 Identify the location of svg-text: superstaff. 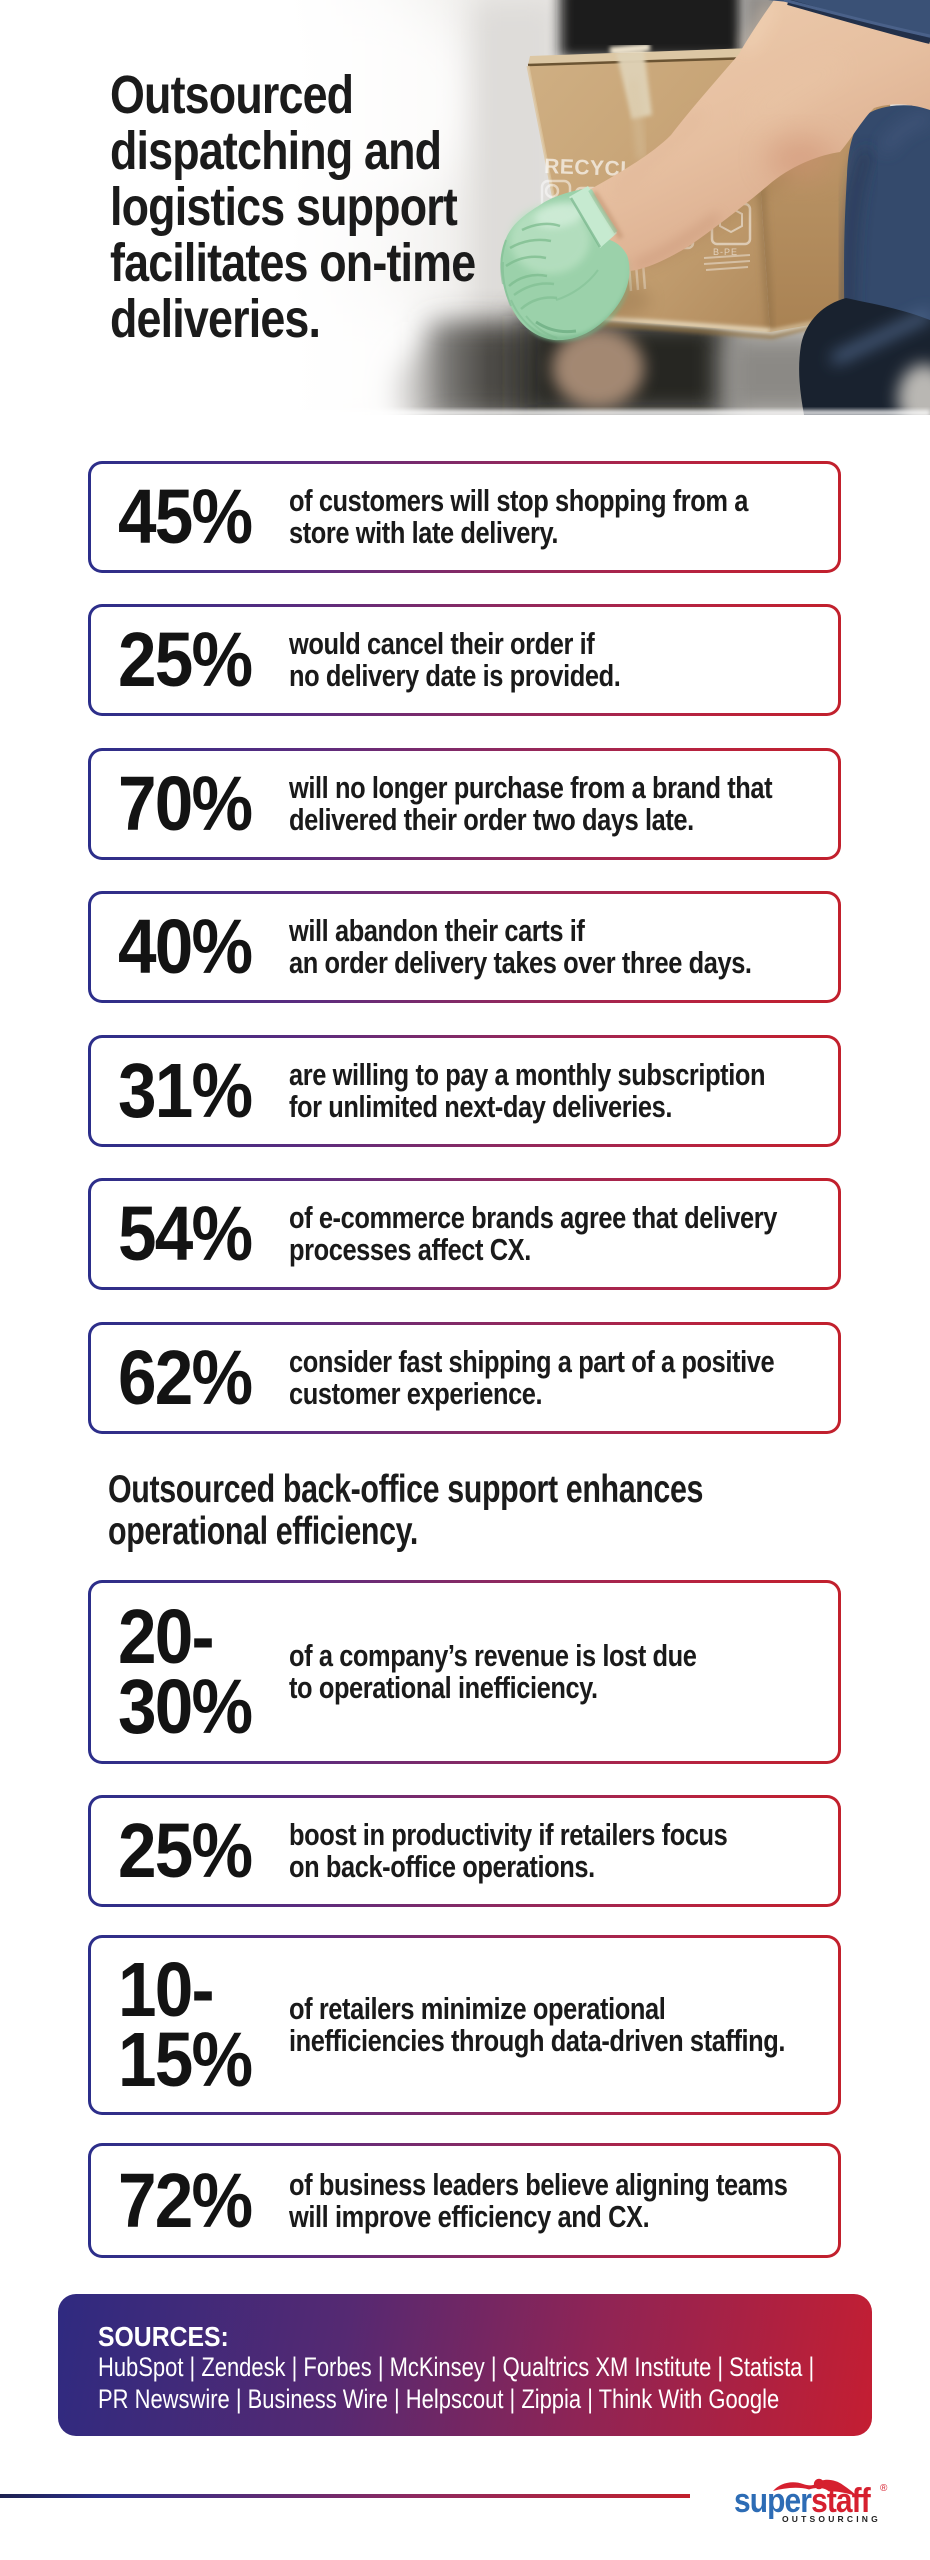
(802, 2500).